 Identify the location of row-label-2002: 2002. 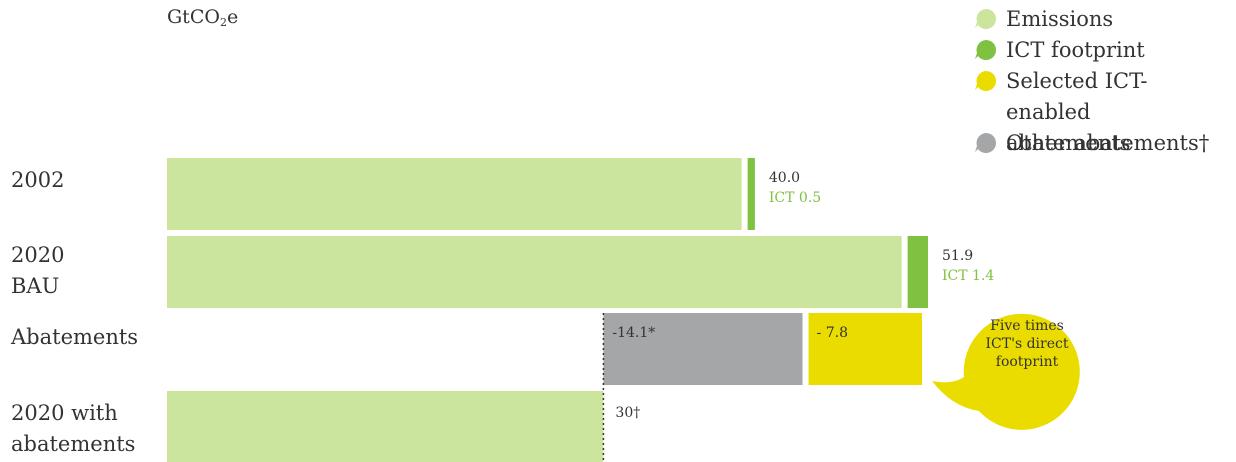
(38, 180).